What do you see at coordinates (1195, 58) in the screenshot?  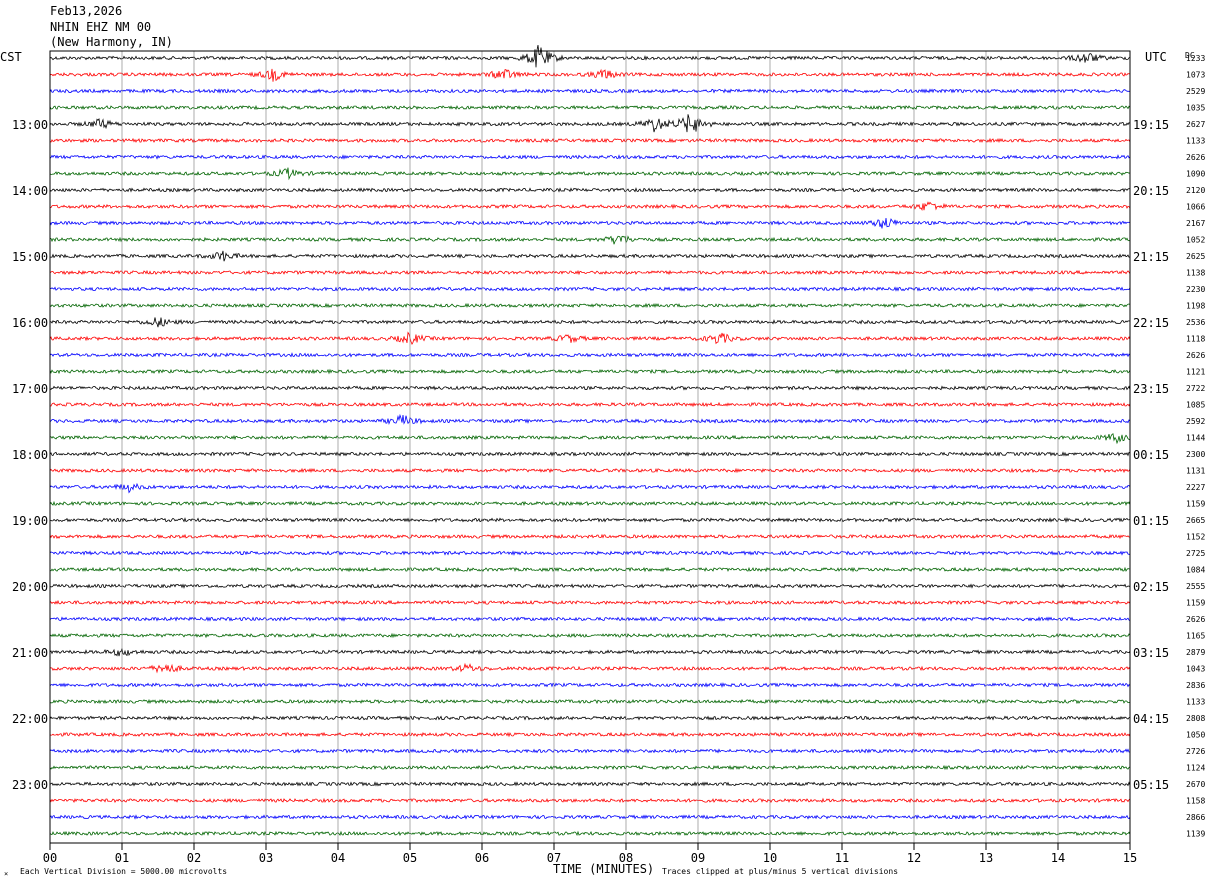 I see `dc-offset-label: 1233` at bounding box center [1195, 58].